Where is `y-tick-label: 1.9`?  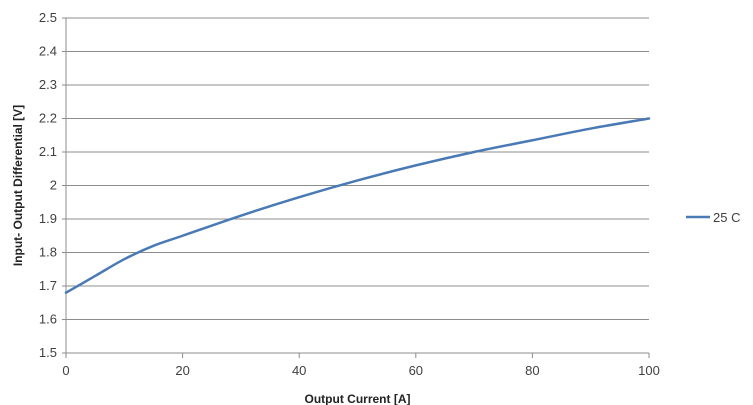
y-tick-label: 1.9 is located at coordinates (48, 218).